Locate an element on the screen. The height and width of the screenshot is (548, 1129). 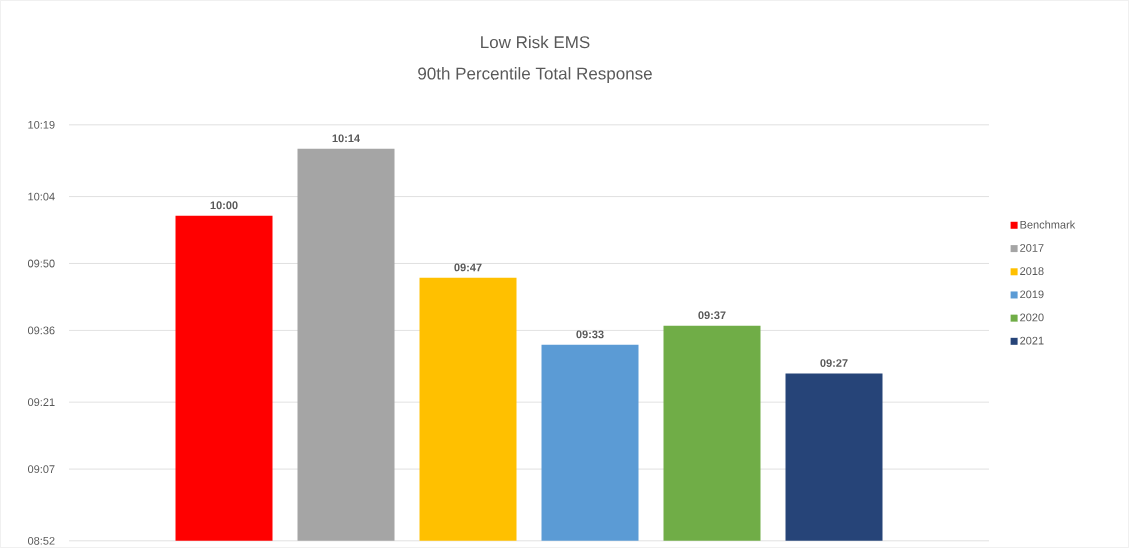
data-label: 10:14 is located at coordinates (346, 138).